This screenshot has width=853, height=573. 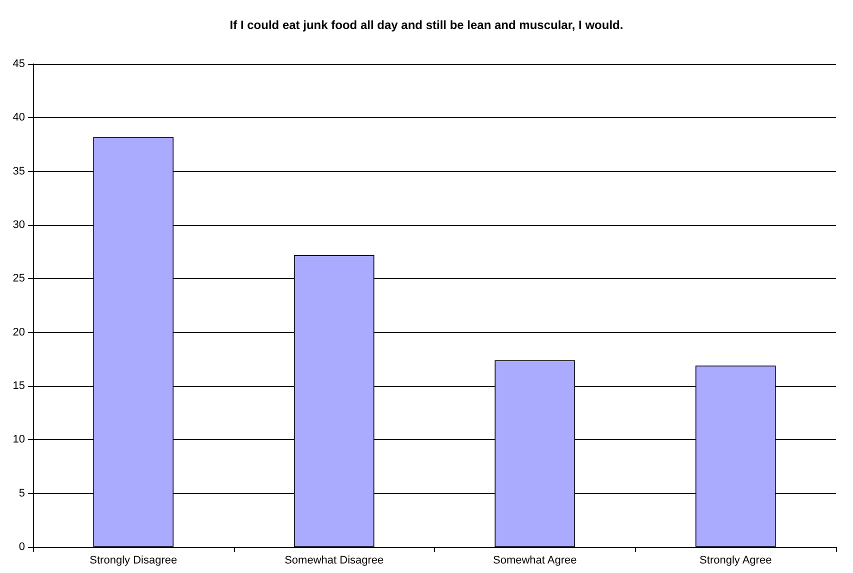 I want to click on y-tick-label: 15, so click(x=18, y=386).